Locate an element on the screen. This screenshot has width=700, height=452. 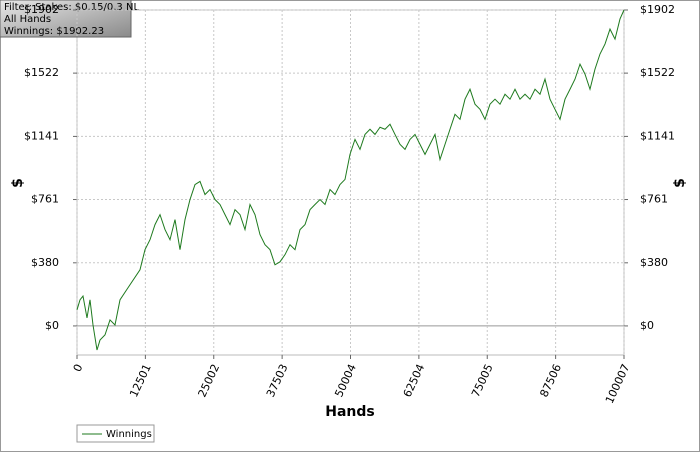
y2-tick-label: $380 is located at coordinates (654, 262).